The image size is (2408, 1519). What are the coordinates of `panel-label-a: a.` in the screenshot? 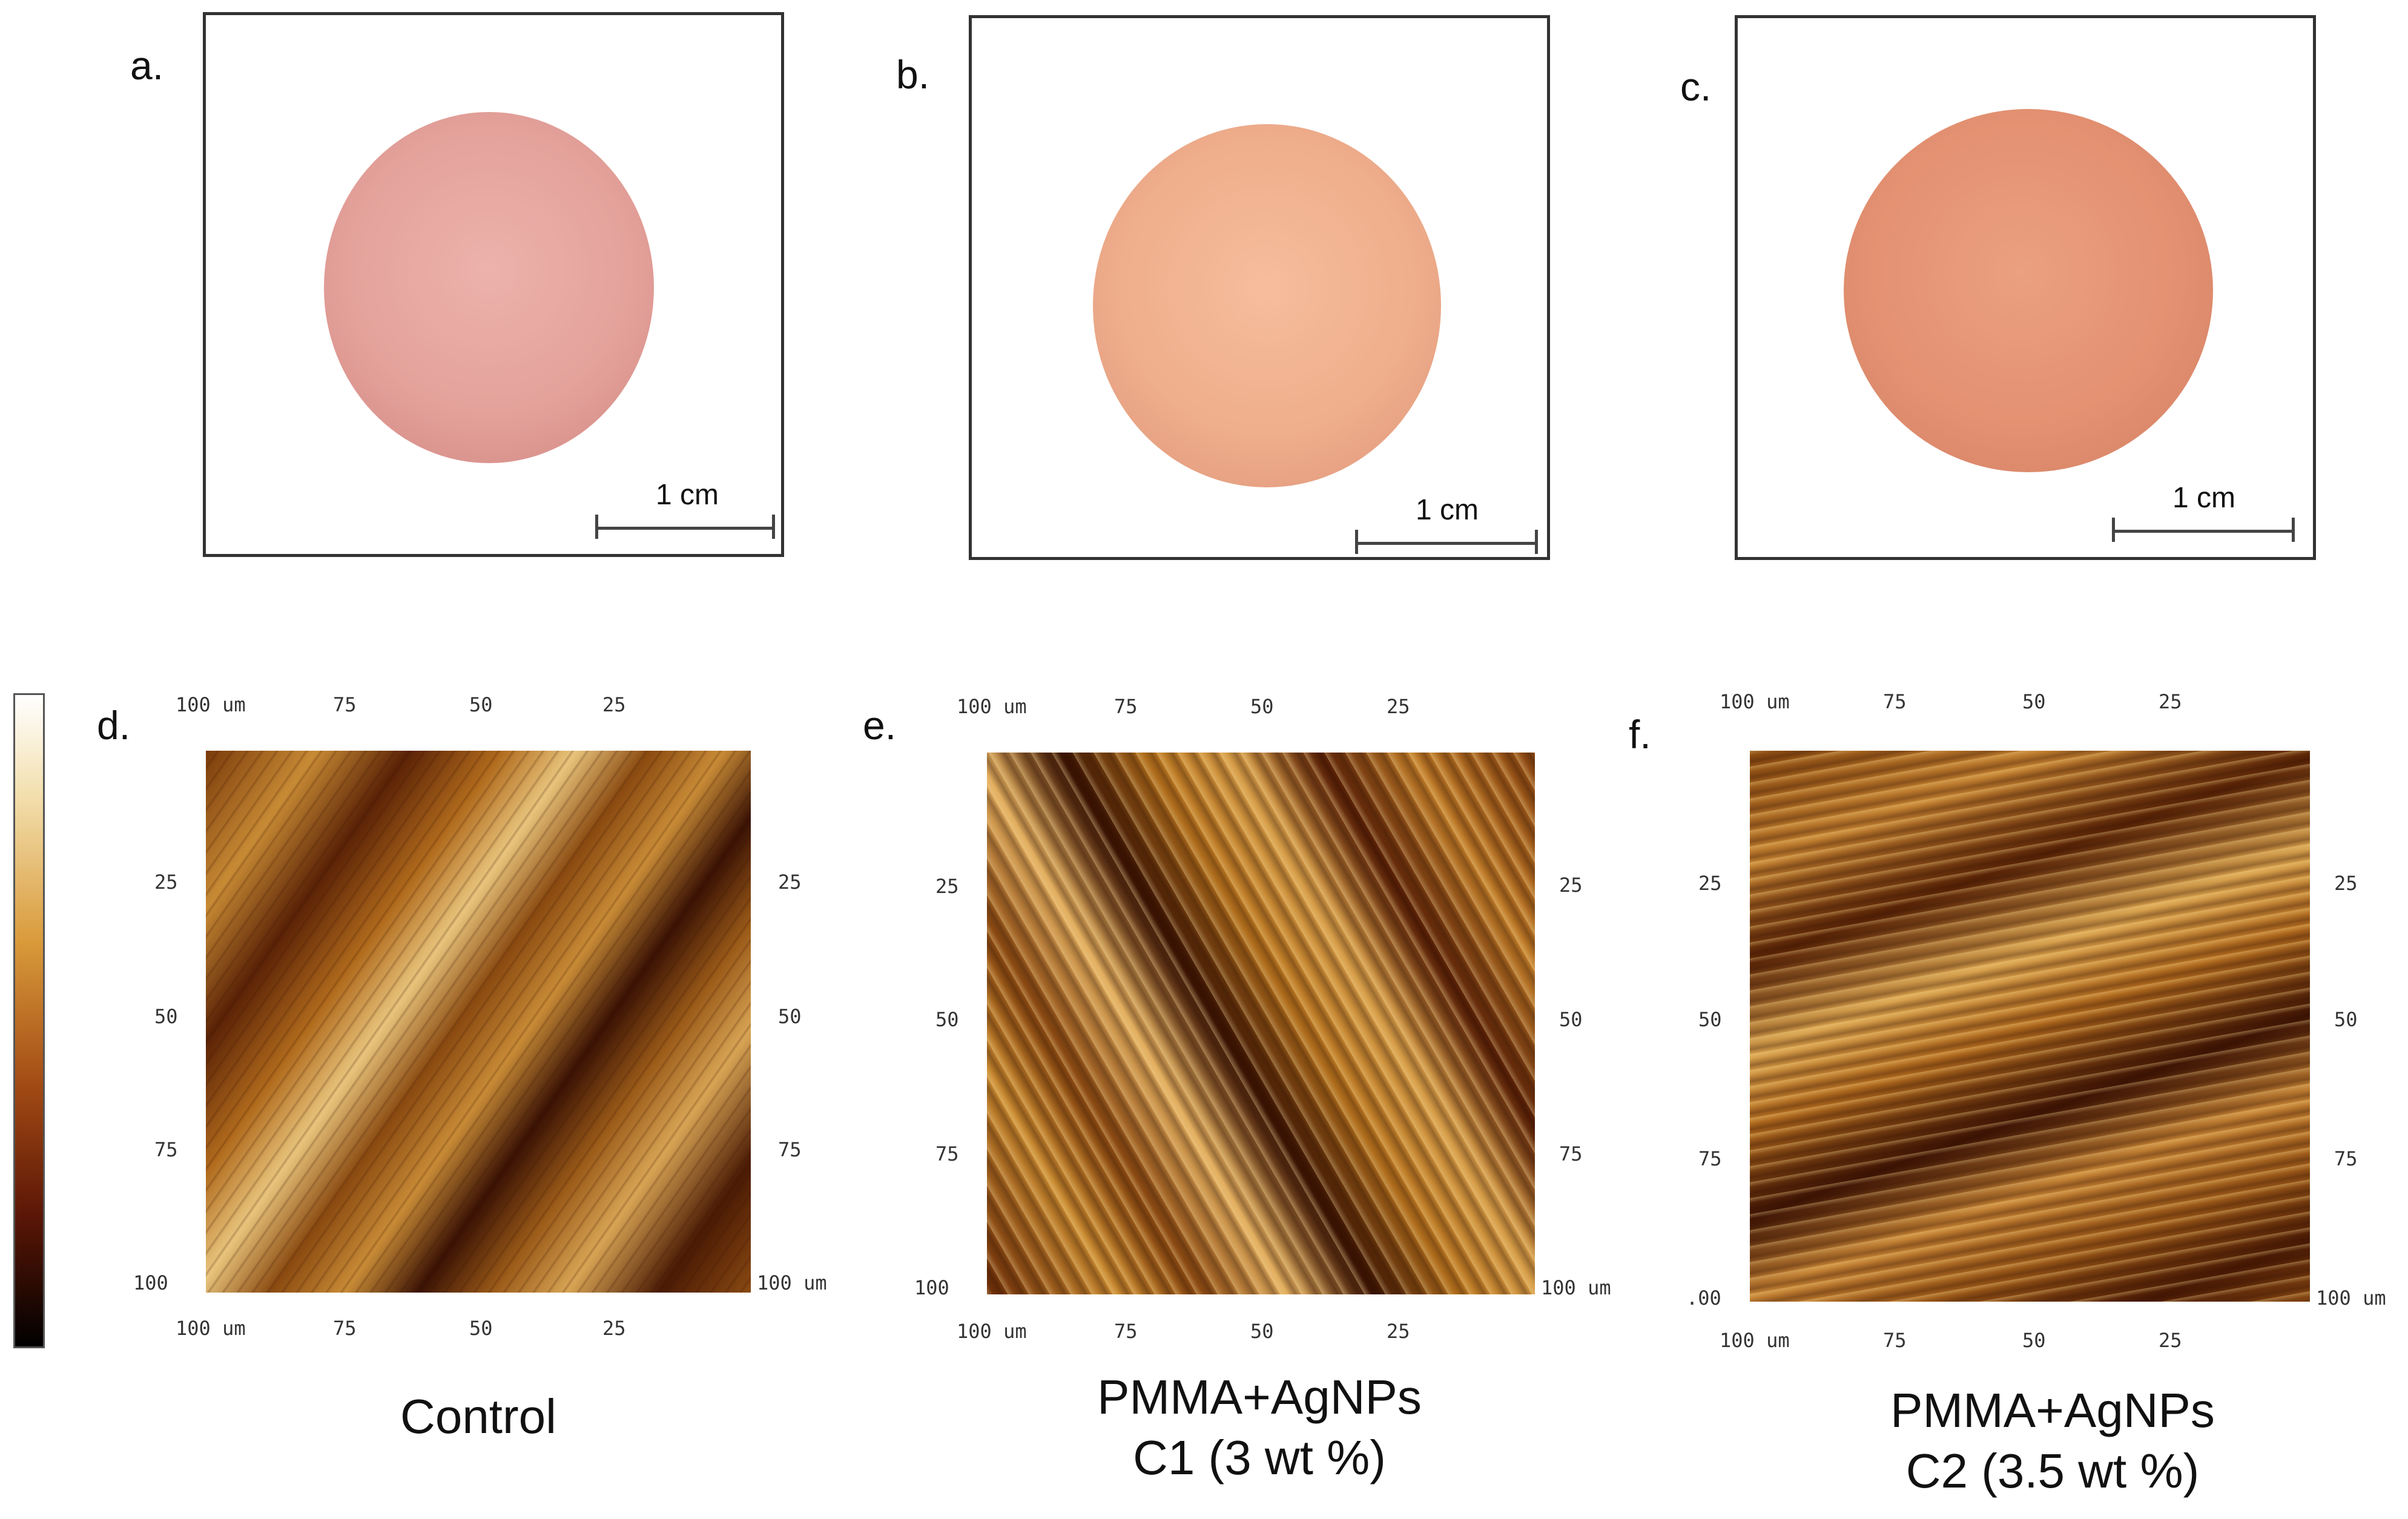 It's located at (147, 65).